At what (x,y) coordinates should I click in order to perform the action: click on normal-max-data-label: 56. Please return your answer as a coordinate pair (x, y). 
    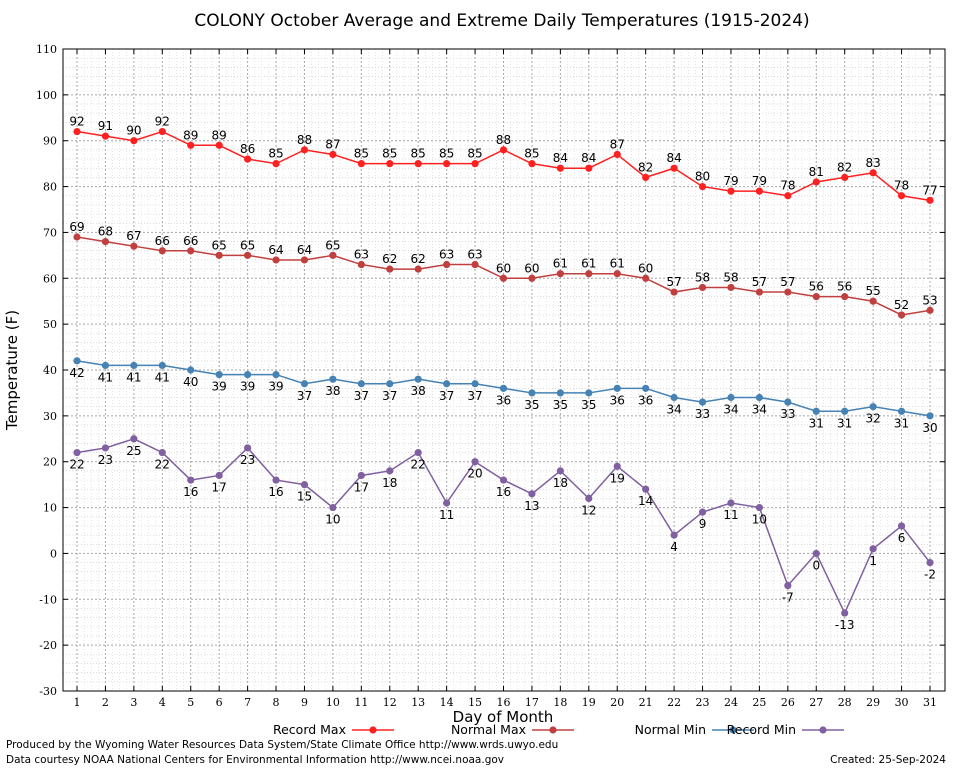
    Looking at the image, I should click on (816, 287).